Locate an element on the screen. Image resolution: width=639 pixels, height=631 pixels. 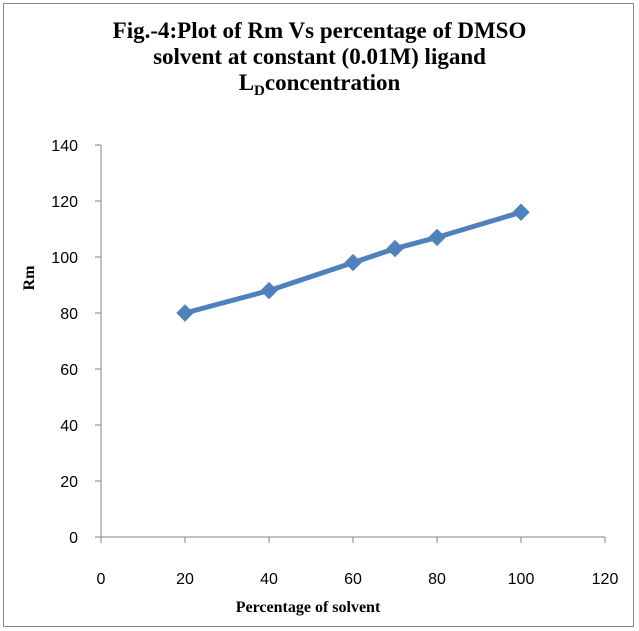
y-tick-label: 0 is located at coordinates (73, 538).